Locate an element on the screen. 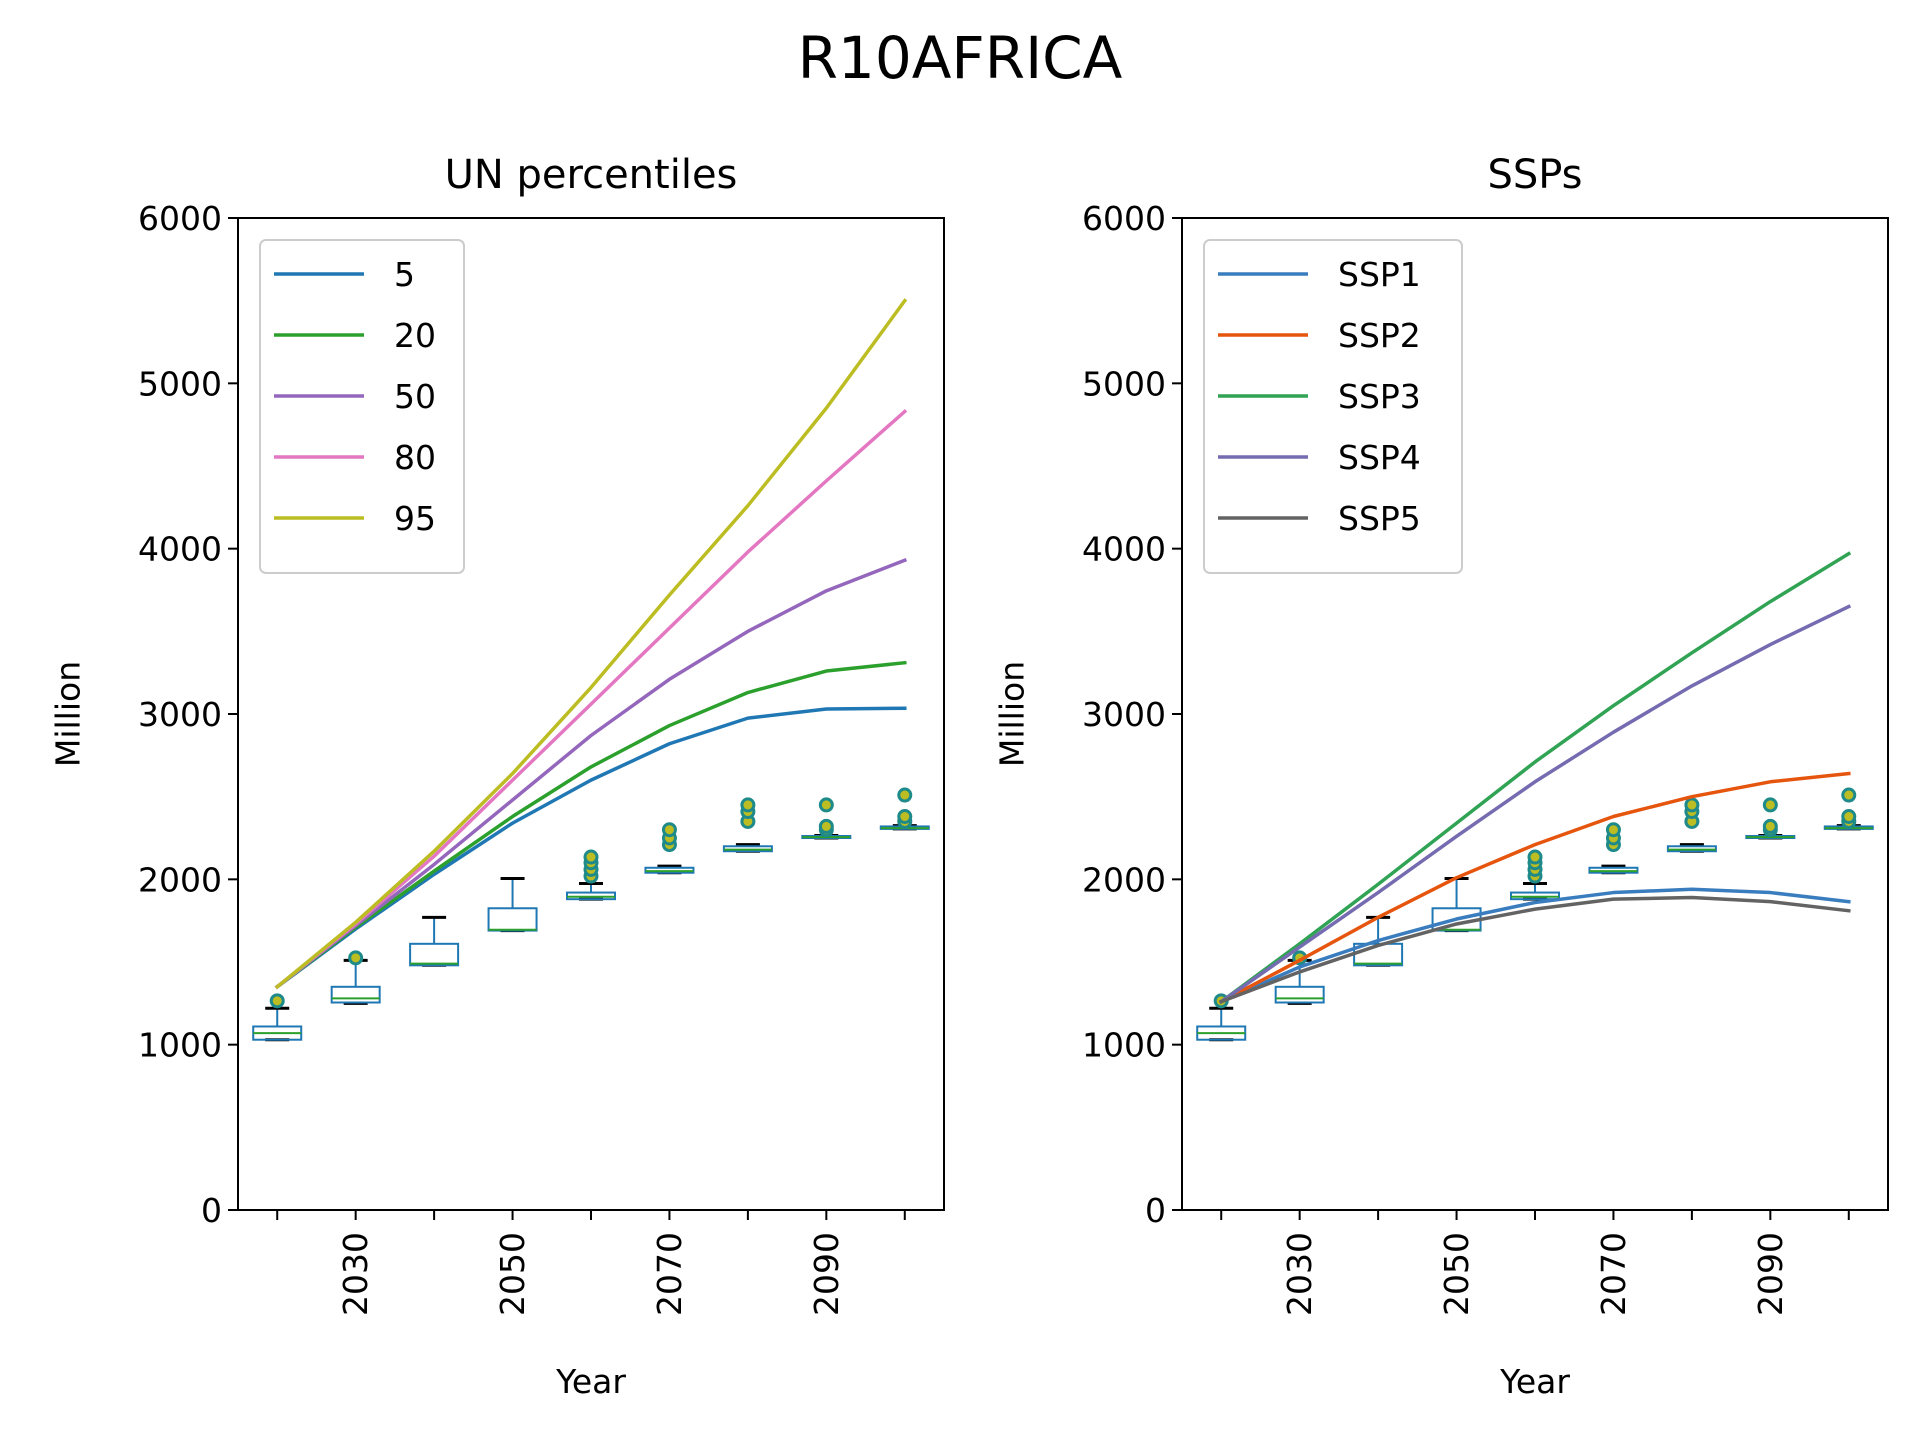 Image resolution: width=1920 pixels, height=1444 pixels. legend-label: 5 is located at coordinates (404, 274).